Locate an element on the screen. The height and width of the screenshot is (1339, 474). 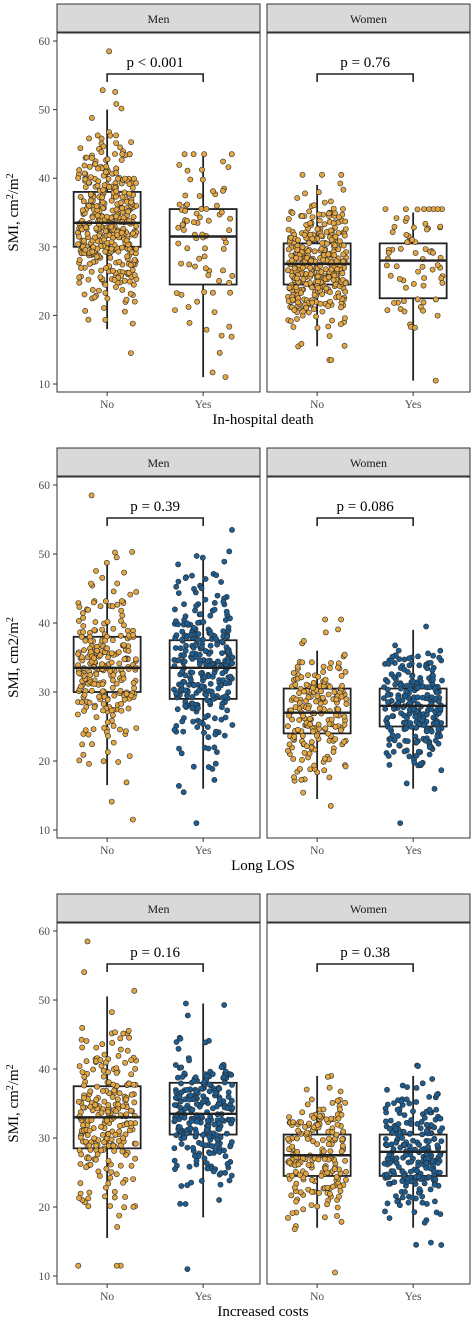
p-value-label: p = 0.38 is located at coordinates (365, 953).